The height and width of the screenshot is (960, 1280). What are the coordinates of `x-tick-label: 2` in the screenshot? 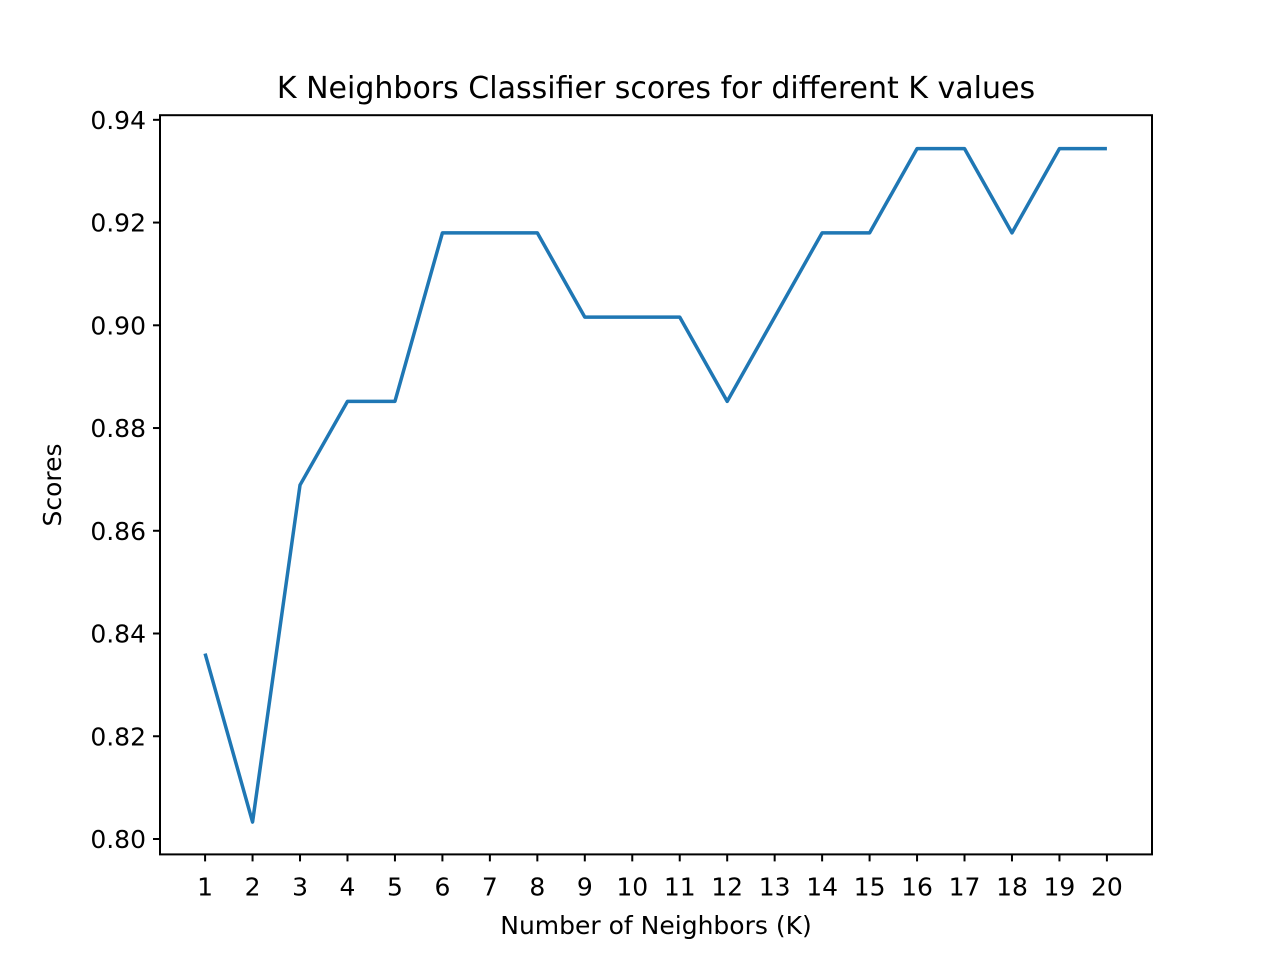 It's located at (253, 886).